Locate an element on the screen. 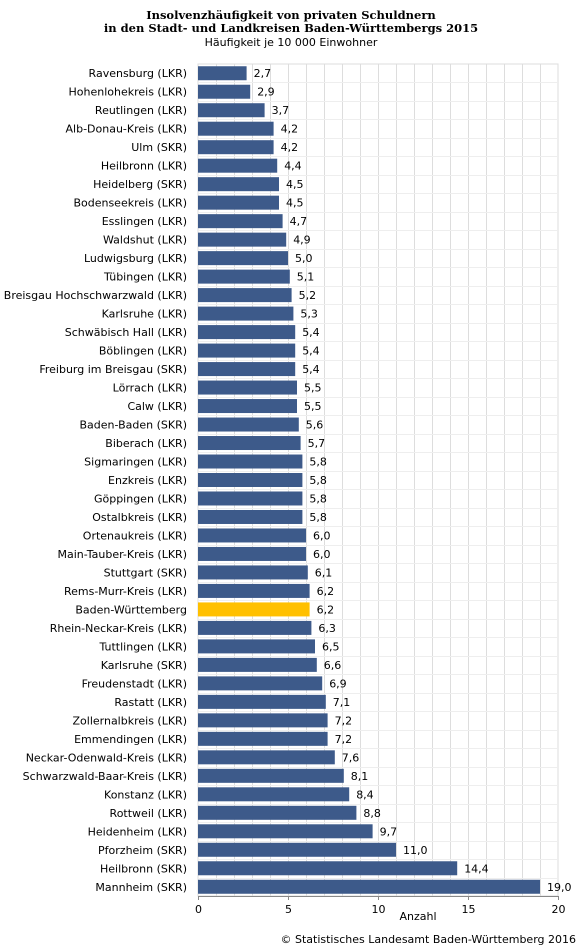  category-label: Tuttlingen (LKR) is located at coordinates (142, 646).